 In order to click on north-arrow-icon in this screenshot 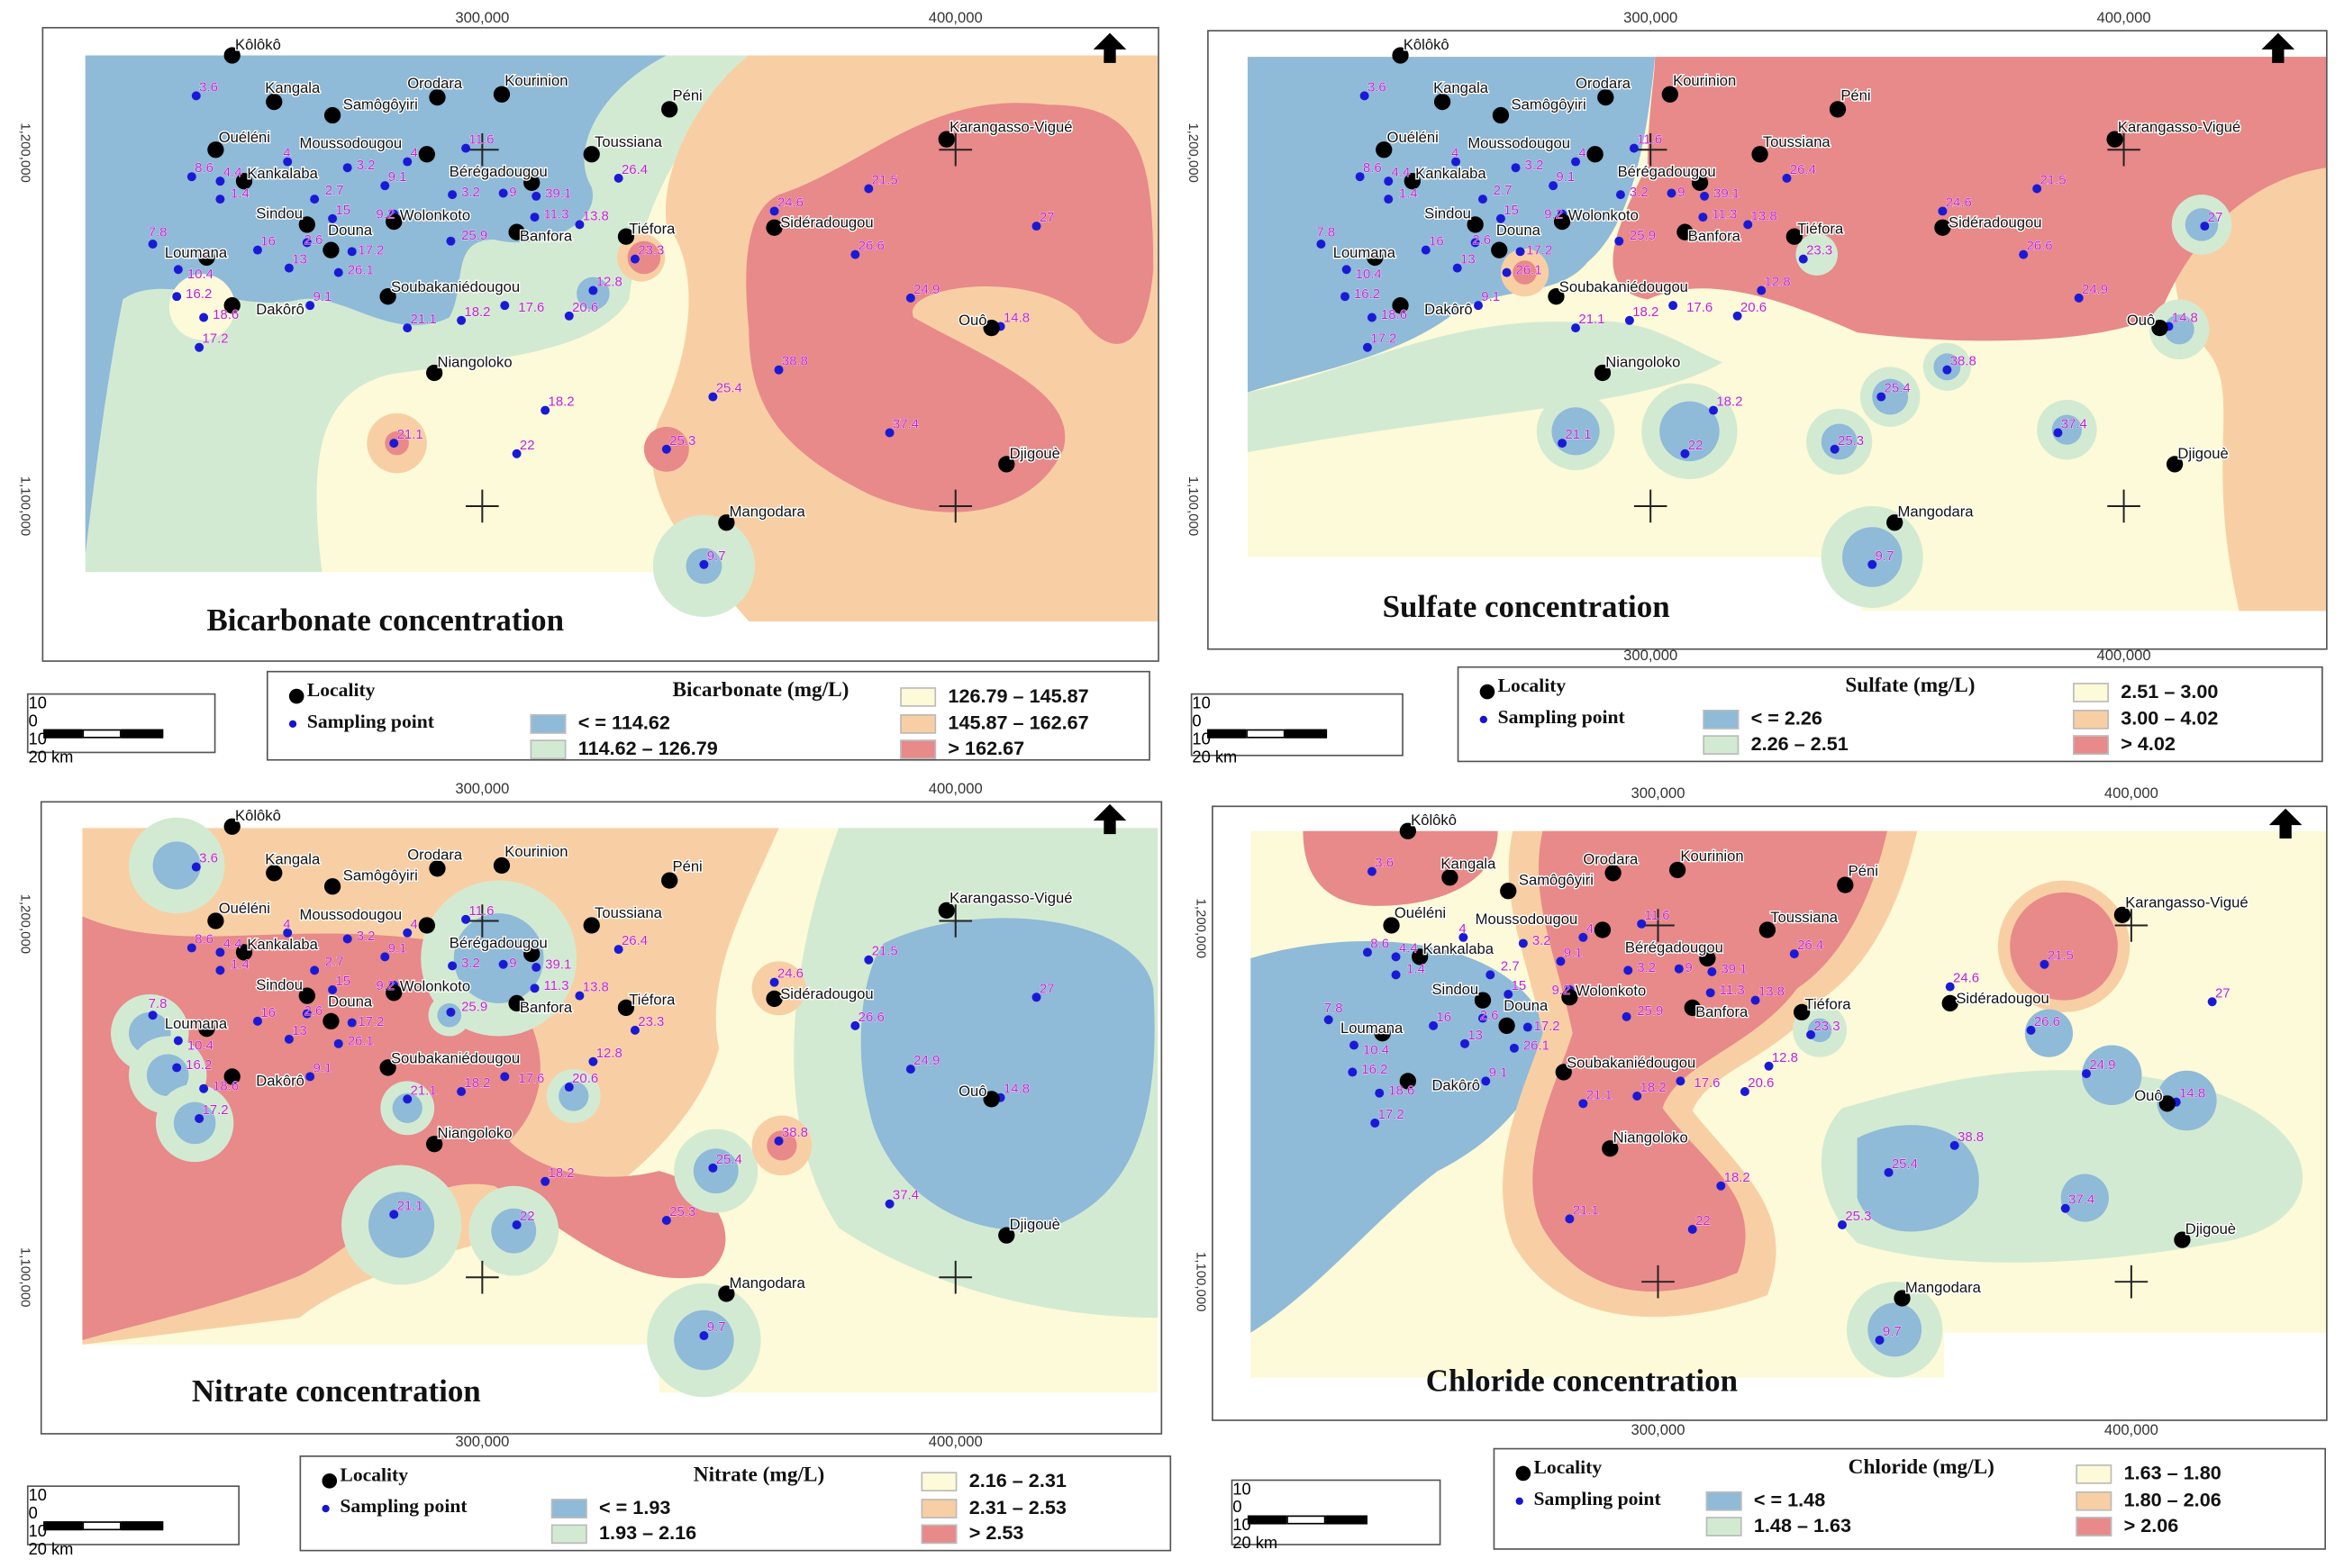, I will do `click(1110, 47)`.